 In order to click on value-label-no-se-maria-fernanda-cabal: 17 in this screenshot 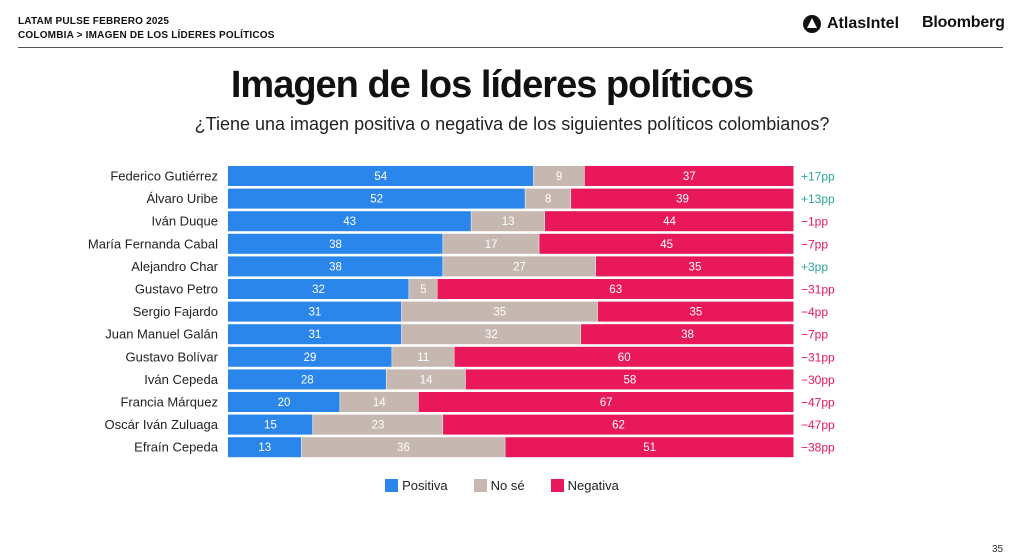, I will do `click(491, 245)`.